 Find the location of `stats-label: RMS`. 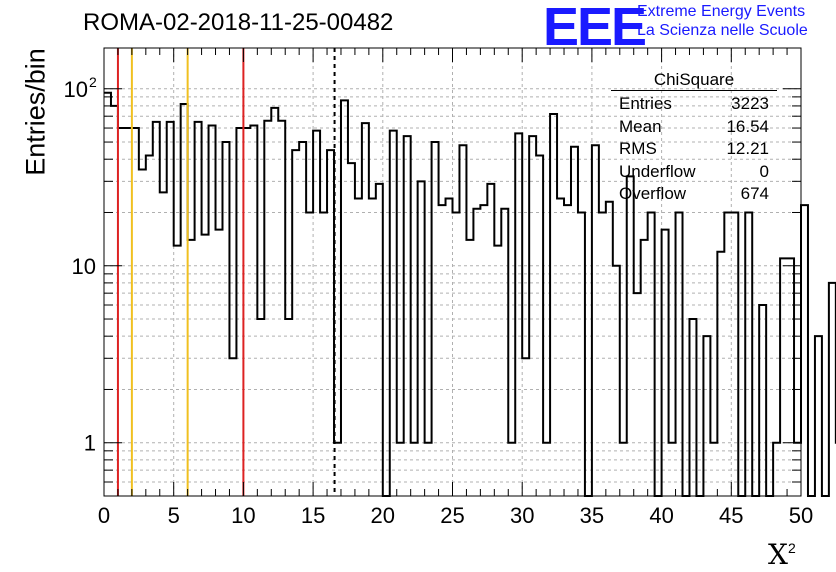

stats-label: RMS is located at coordinates (638, 149).